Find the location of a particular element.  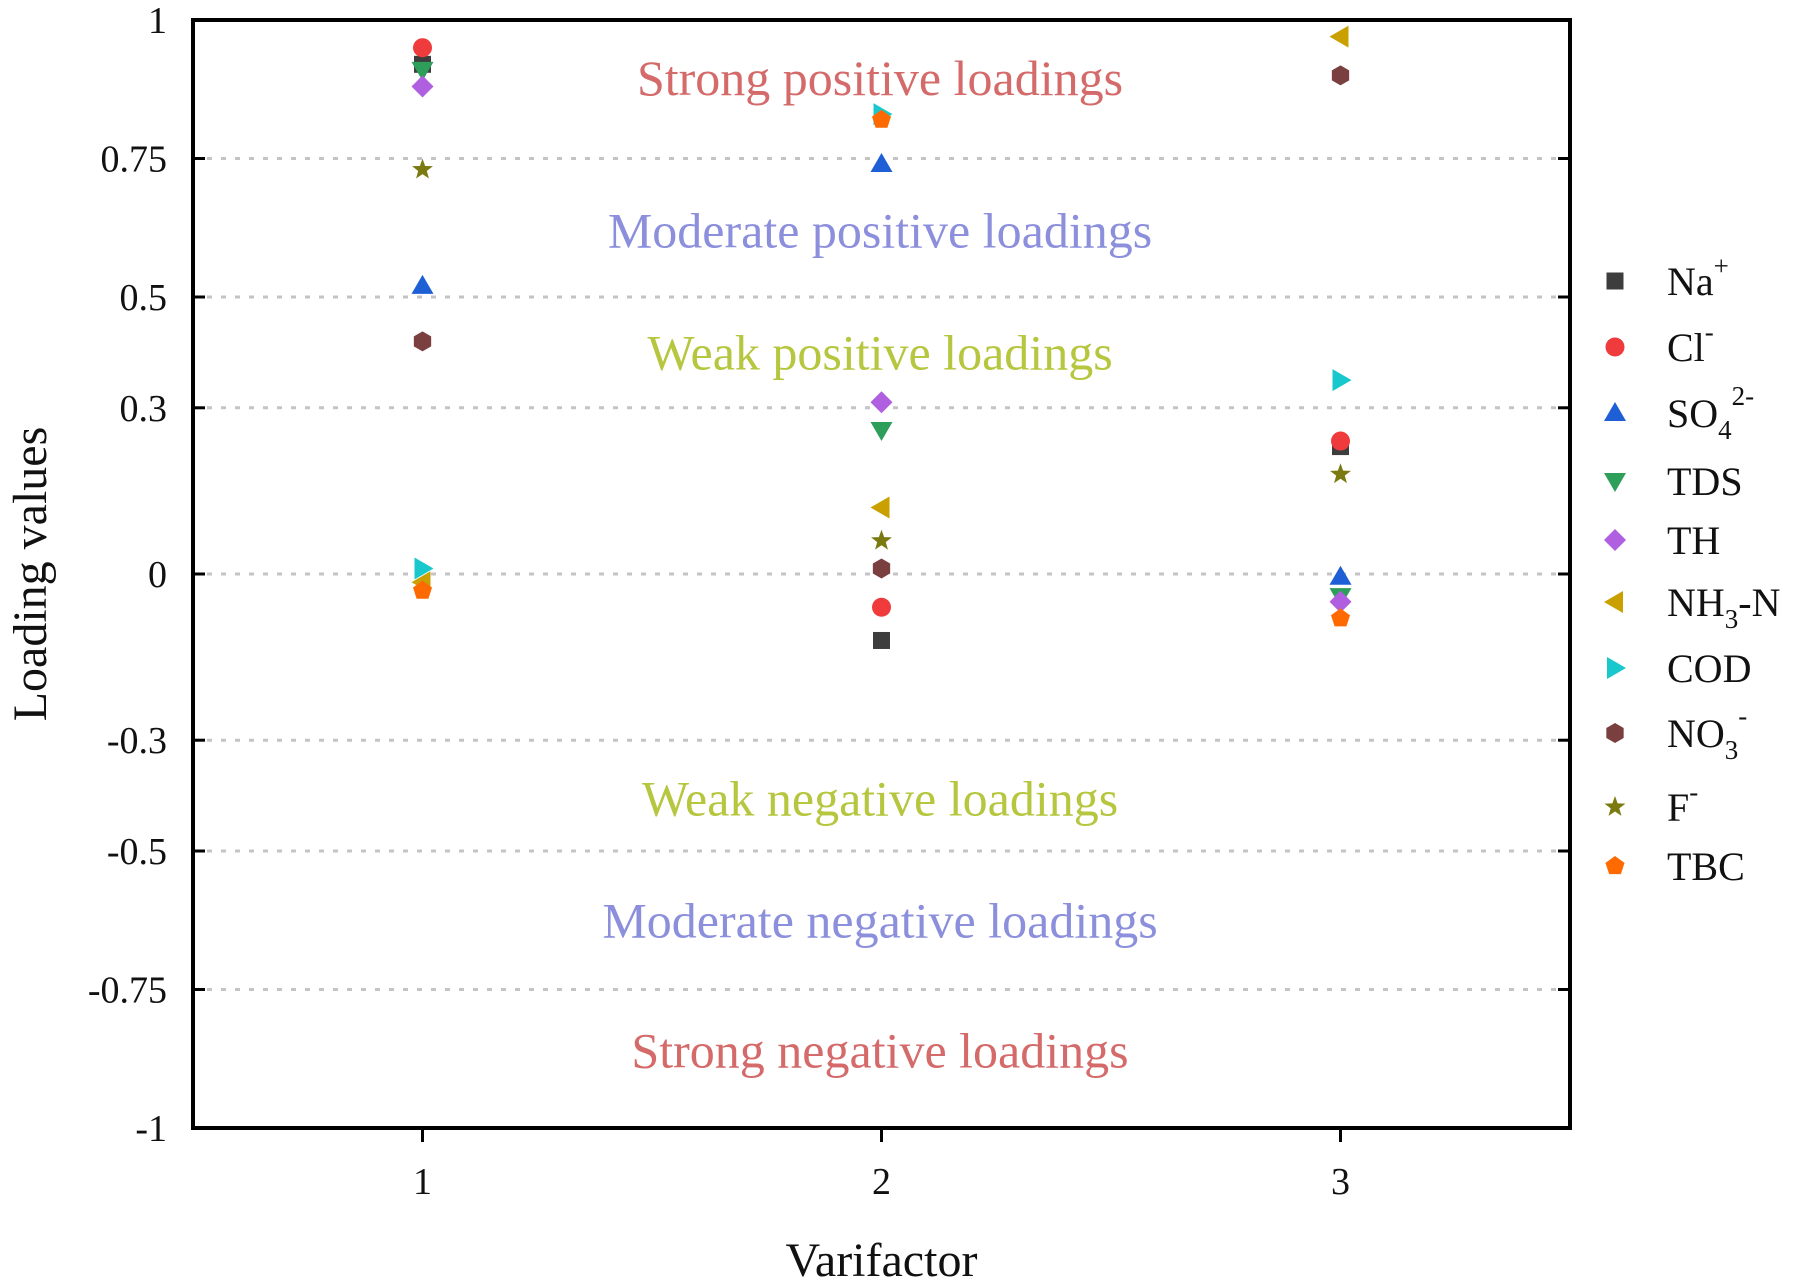

legend-entry: SO42- is located at coordinates (1710, 413).